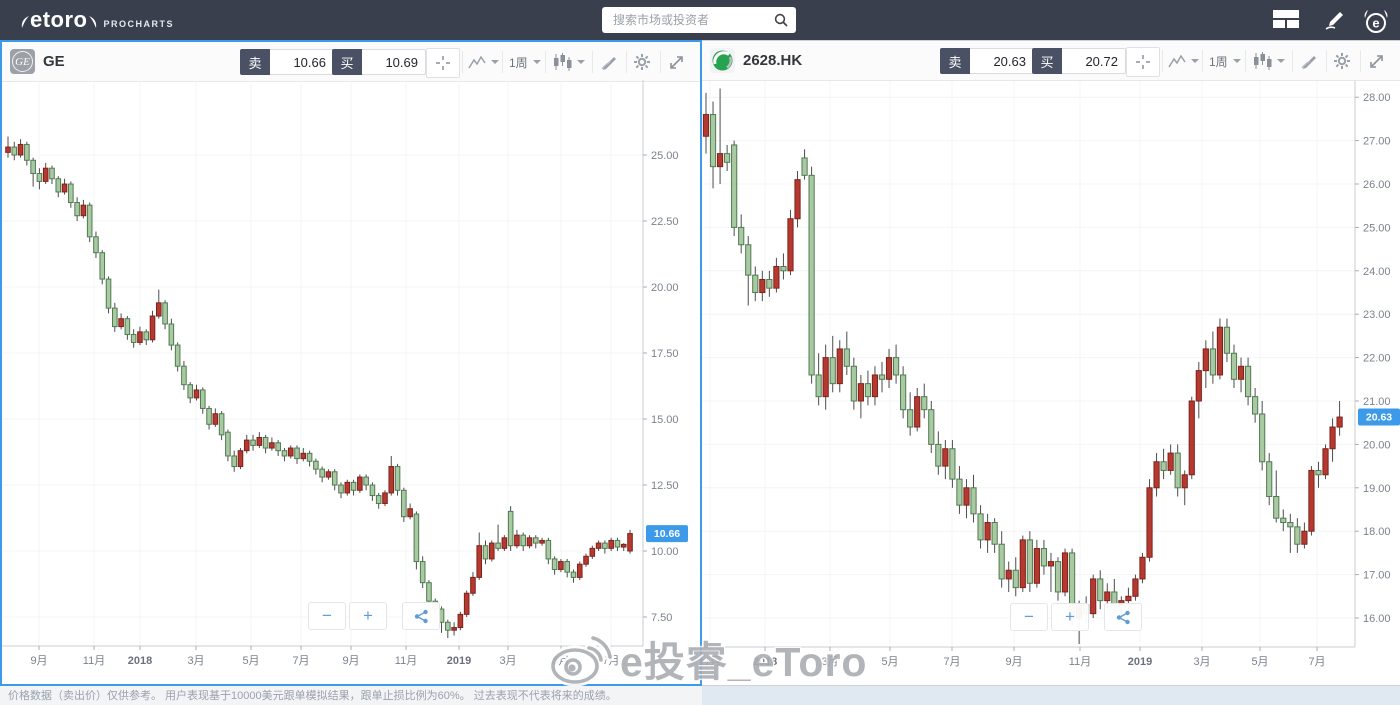  I want to click on panel-header: GE GE 卖 10.66 买 10.69 1周, so click(351, 62).